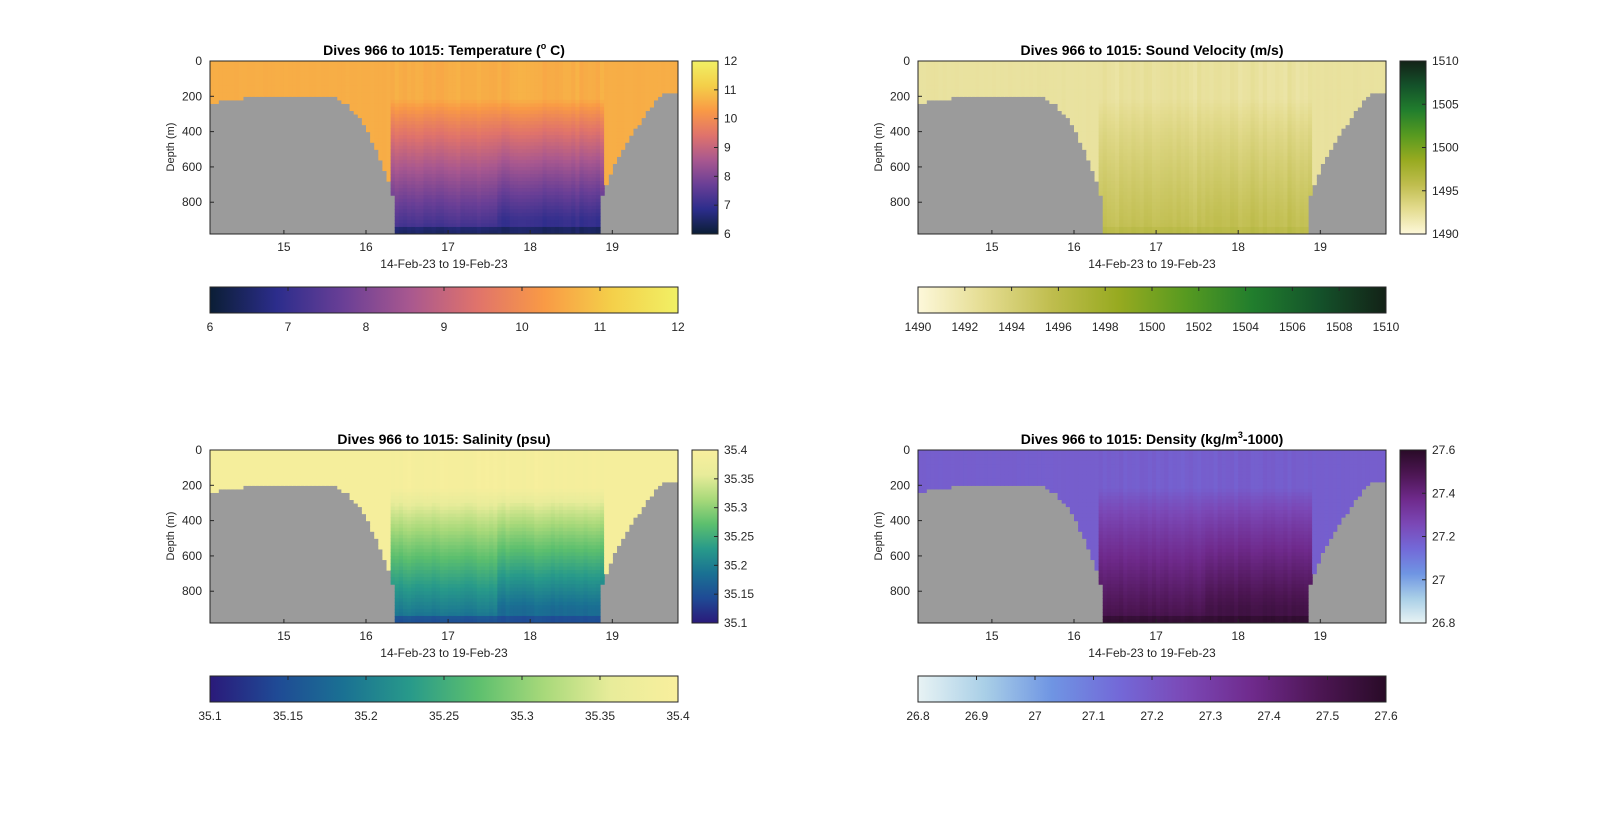 This screenshot has height=815, width=1600. Describe the element at coordinates (192, 132) in the screenshot. I see `temperature-y-tick-label: 400` at that location.